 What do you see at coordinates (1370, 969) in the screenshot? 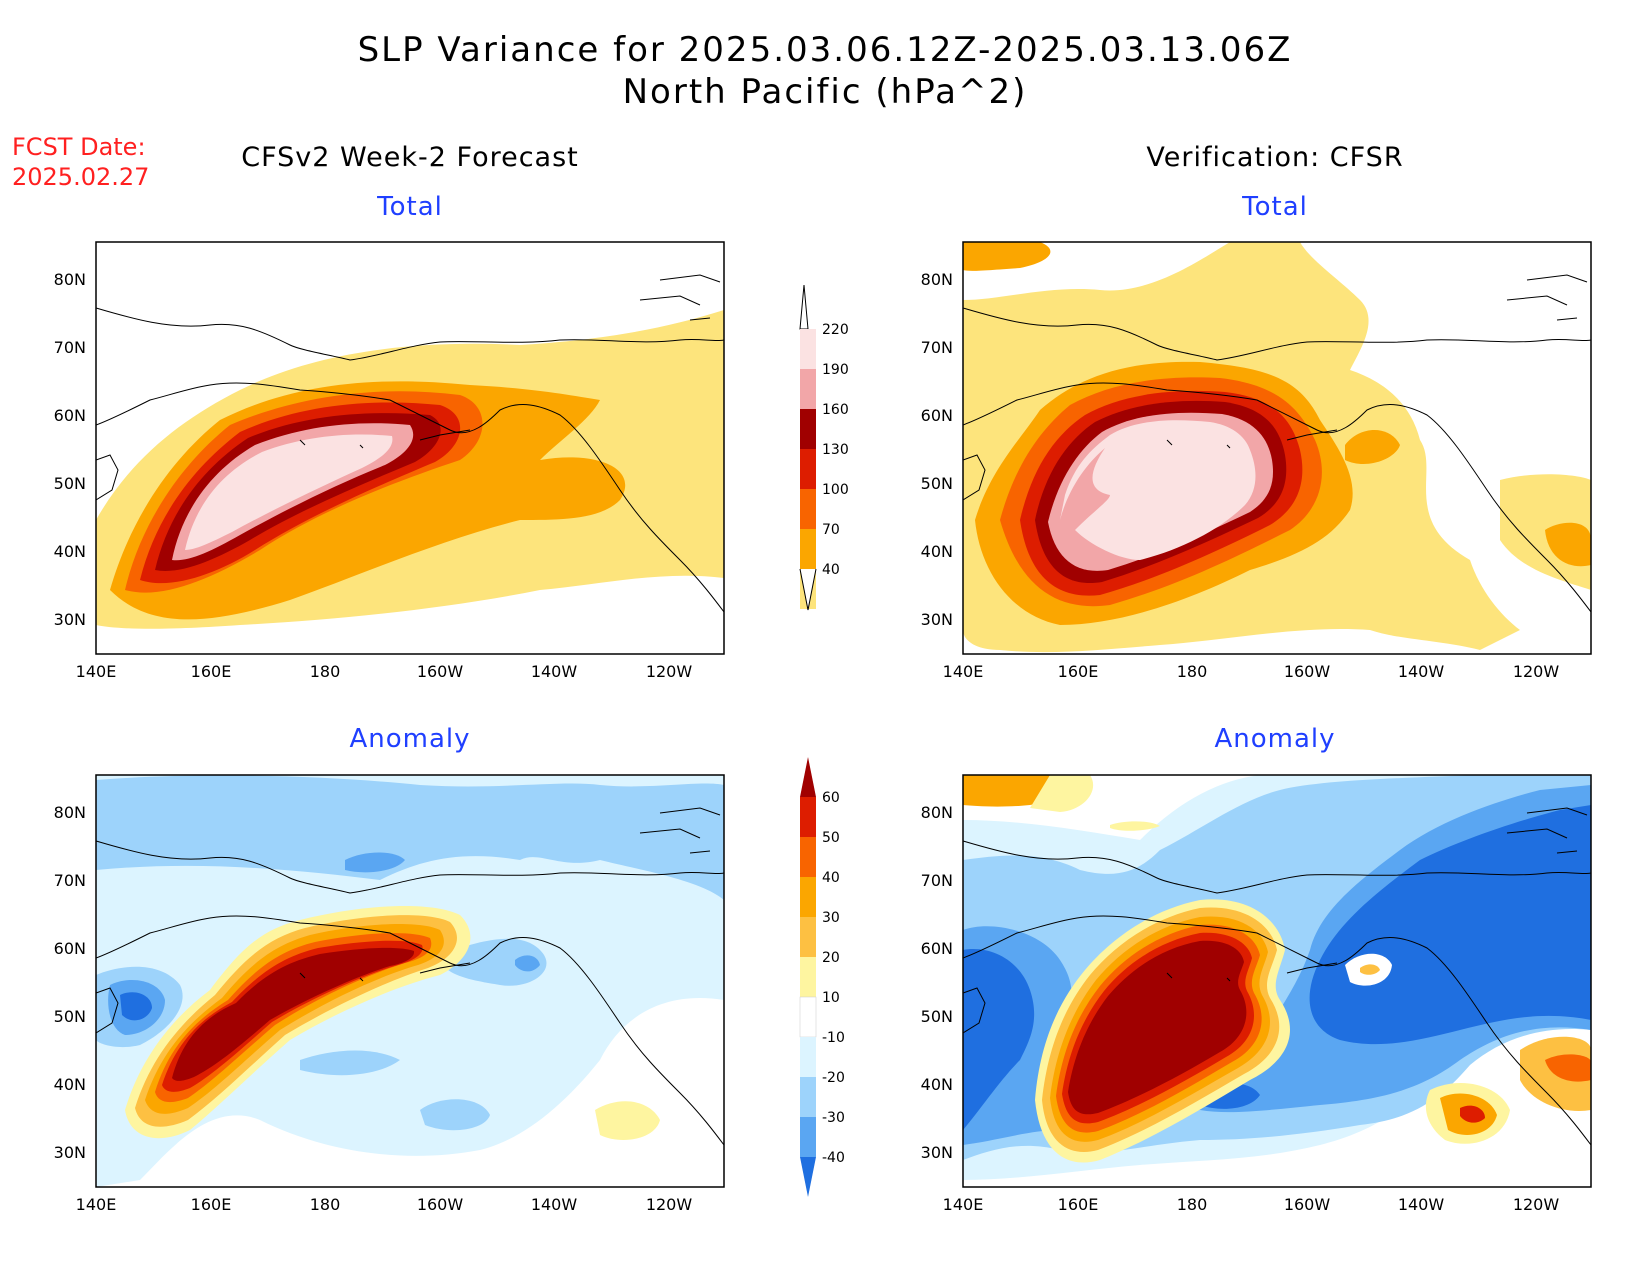
I see `anom-pos-small` at bounding box center [1370, 969].